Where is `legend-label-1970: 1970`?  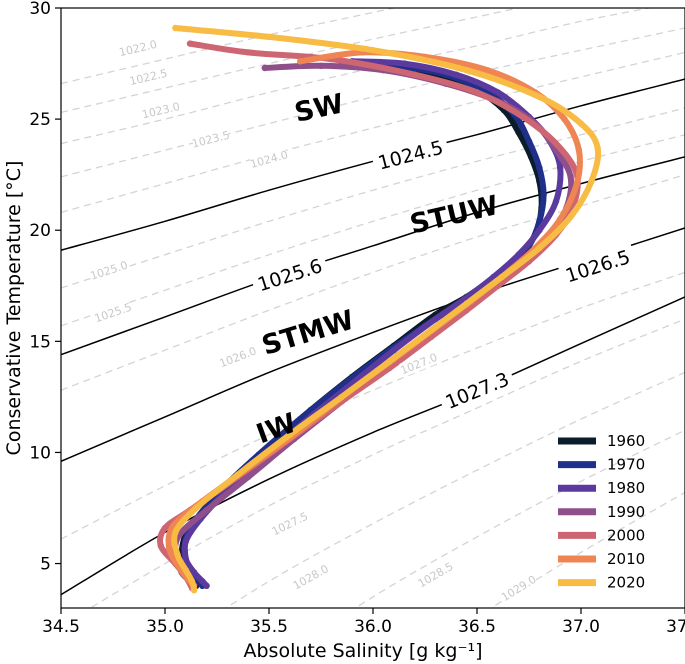 legend-label-1970: 1970 is located at coordinates (626, 465).